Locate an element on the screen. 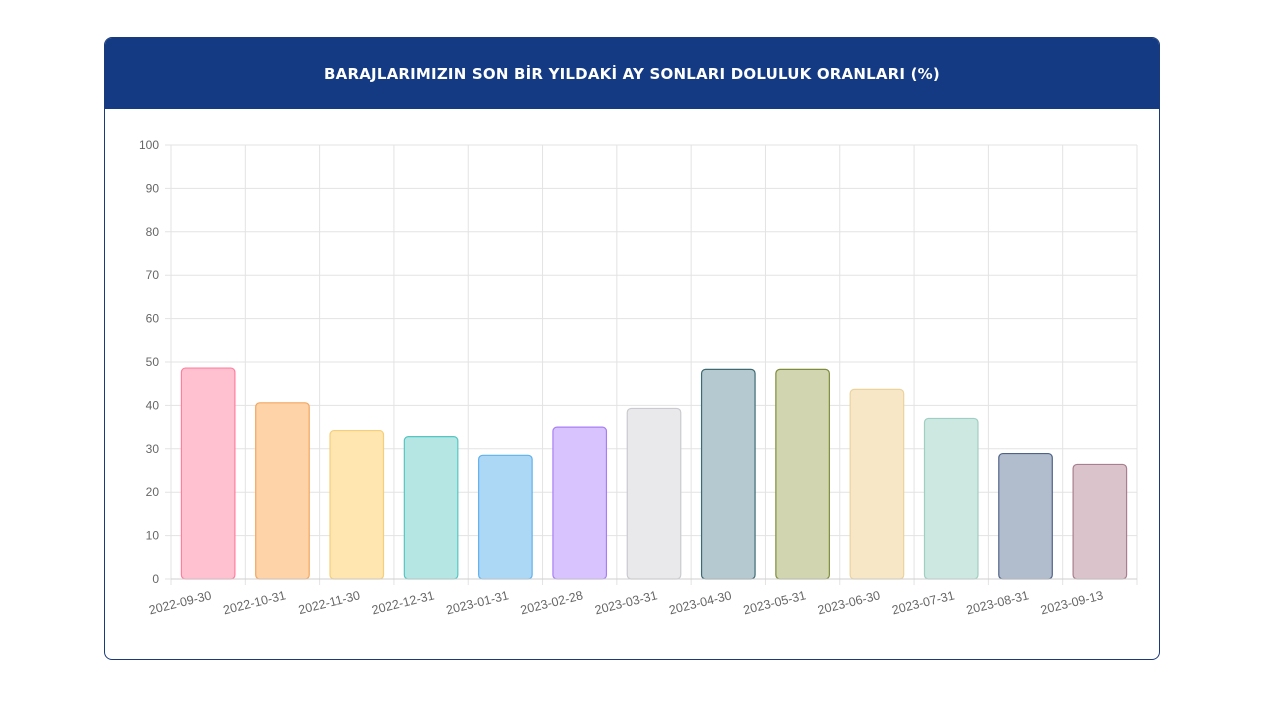  y-tick-label: 90 is located at coordinates (153, 188).